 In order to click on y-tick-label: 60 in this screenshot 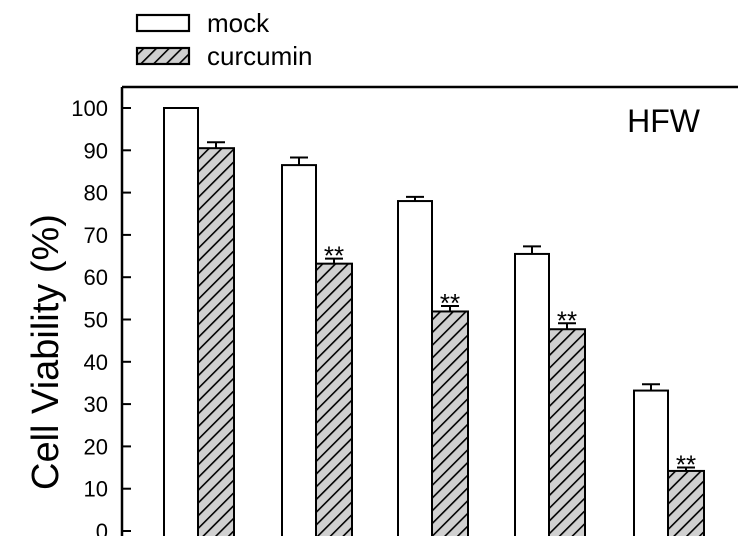, I will do `click(96, 277)`.